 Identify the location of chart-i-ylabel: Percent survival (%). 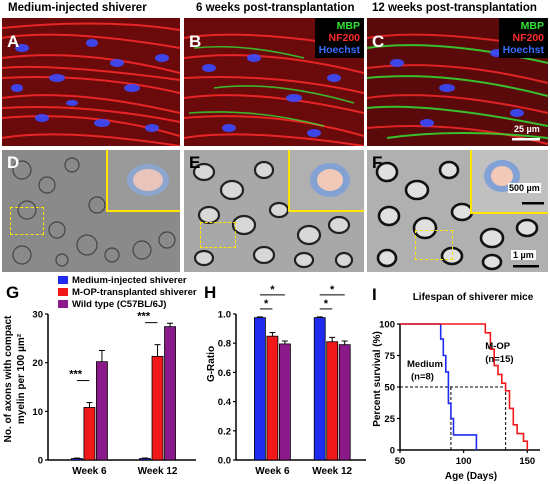
(377, 379).